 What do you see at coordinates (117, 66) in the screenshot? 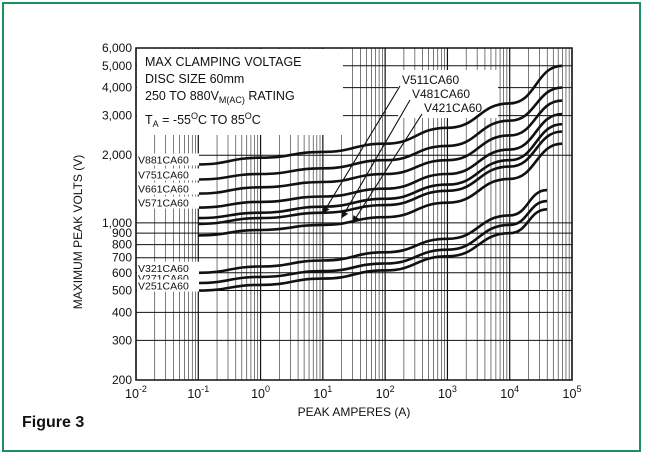
I see `y-tick-label: 5,000` at bounding box center [117, 66].